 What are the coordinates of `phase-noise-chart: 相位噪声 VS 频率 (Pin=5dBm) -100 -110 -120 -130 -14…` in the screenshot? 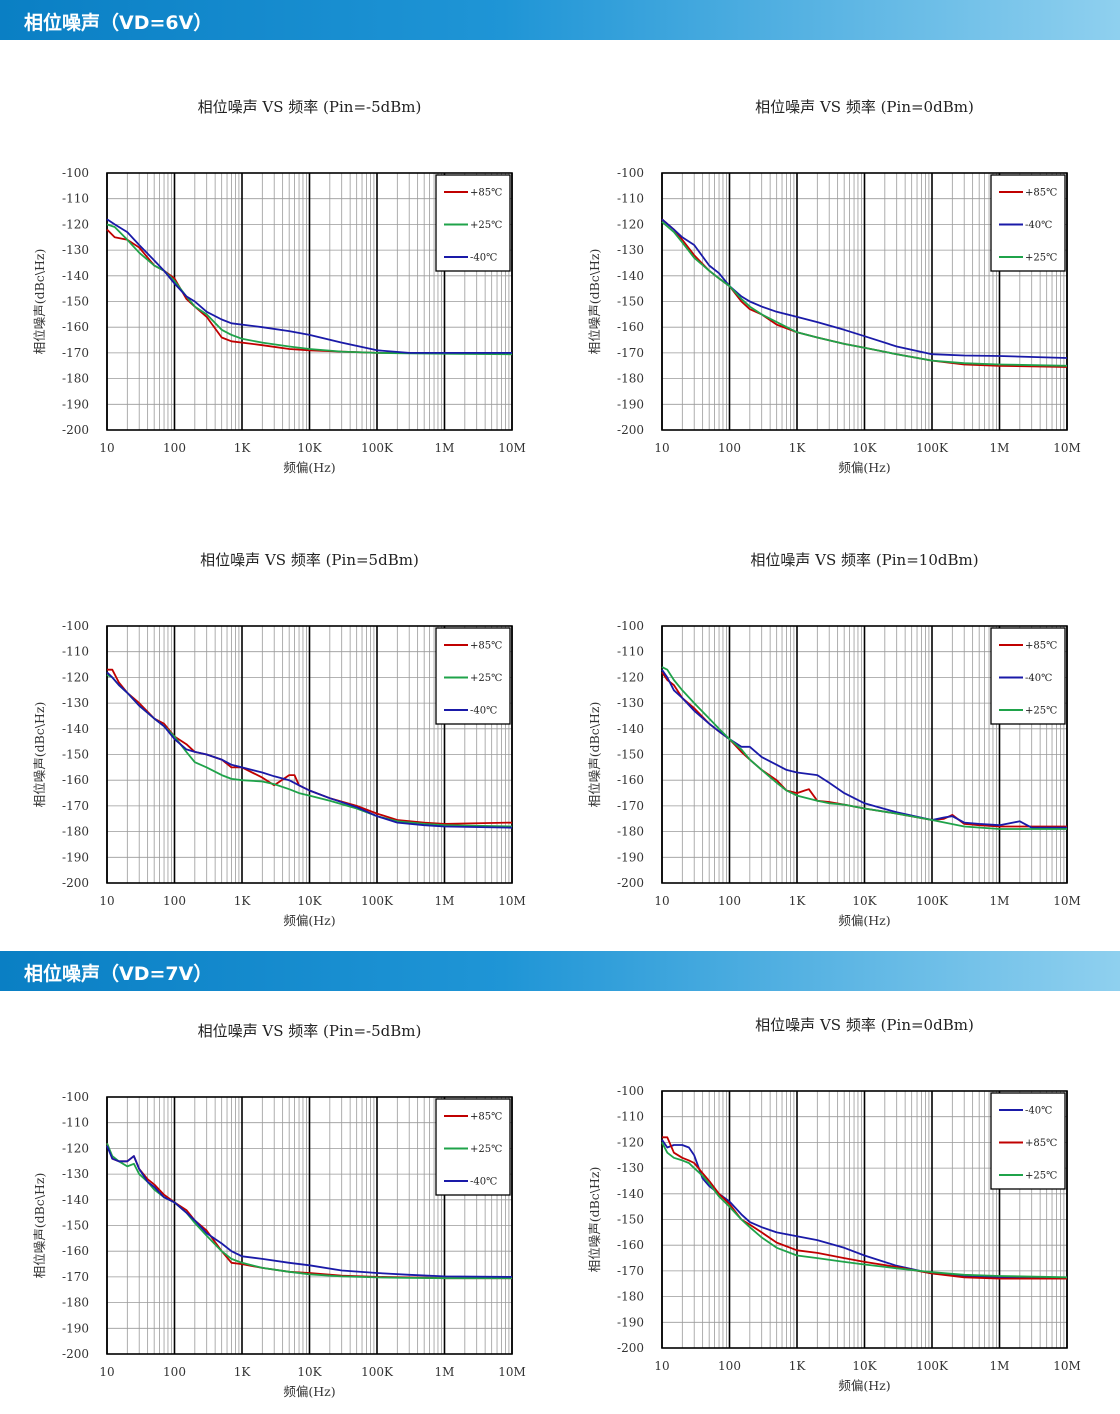 It's located at (279, 739).